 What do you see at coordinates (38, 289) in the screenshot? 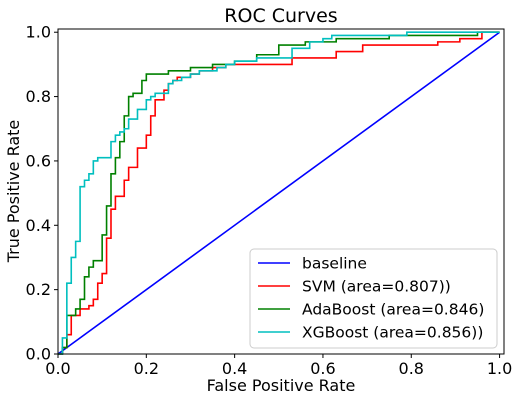
I see `y-tick-label: 0.2` at bounding box center [38, 289].